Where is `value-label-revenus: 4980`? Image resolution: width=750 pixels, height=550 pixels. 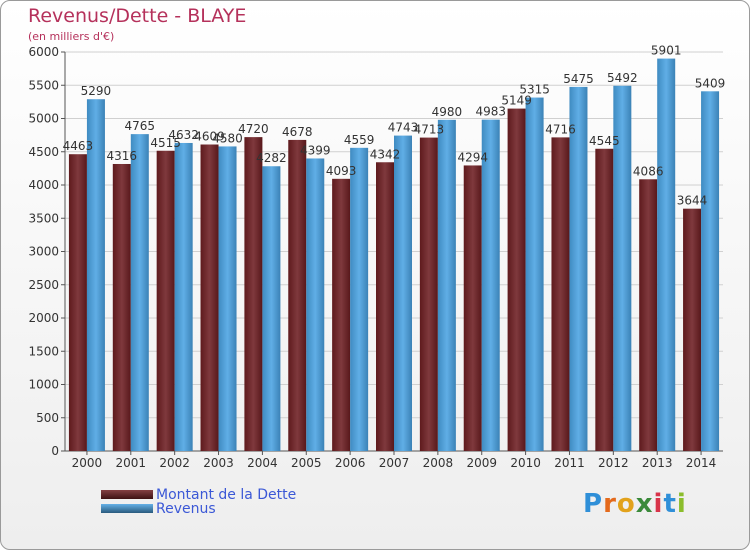
value-label-revenus: 4980 is located at coordinates (447, 112).